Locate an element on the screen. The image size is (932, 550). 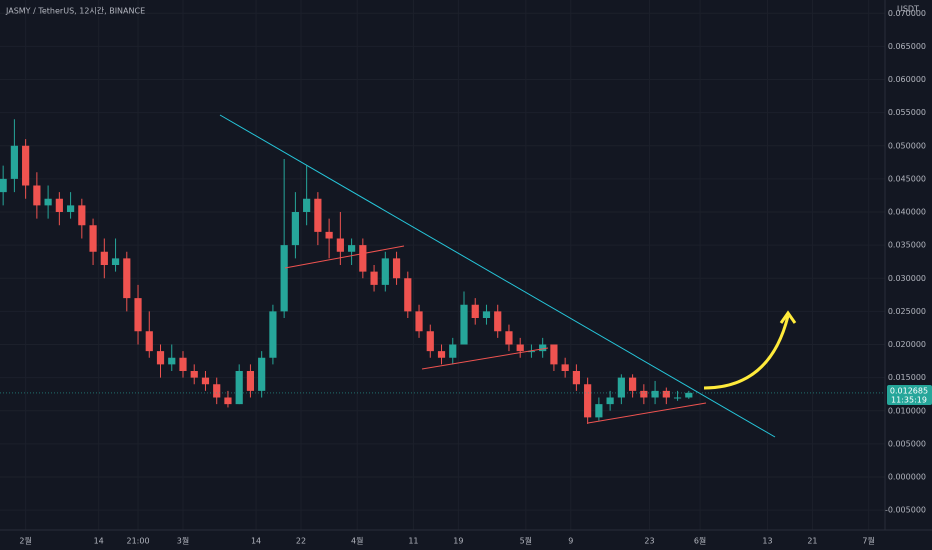
last-price-box is located at coordinates (909, 394).